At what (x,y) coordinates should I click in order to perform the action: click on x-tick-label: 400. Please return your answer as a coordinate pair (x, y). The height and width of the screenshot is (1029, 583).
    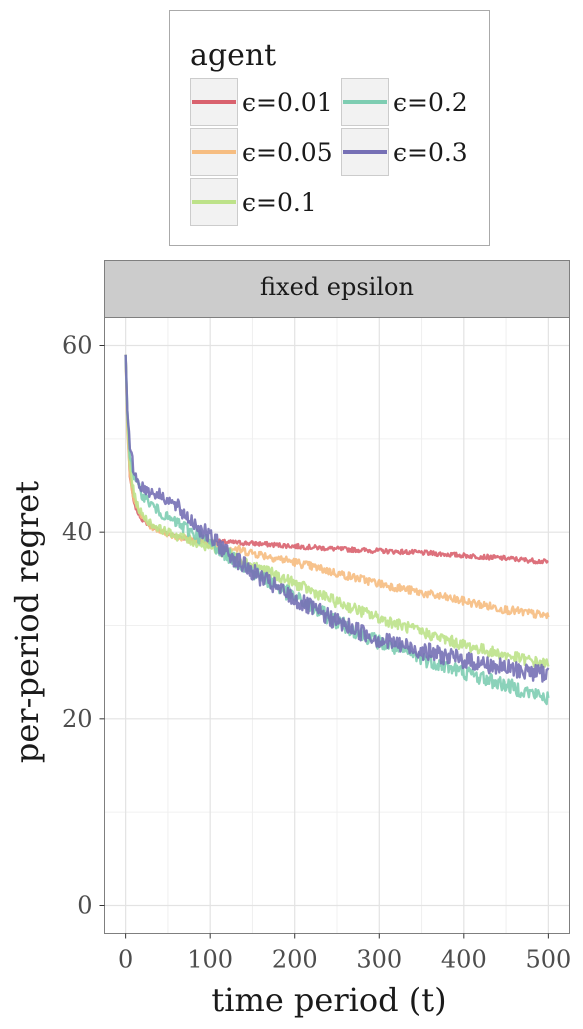
    Looking at the image, I should click on (464, 960).